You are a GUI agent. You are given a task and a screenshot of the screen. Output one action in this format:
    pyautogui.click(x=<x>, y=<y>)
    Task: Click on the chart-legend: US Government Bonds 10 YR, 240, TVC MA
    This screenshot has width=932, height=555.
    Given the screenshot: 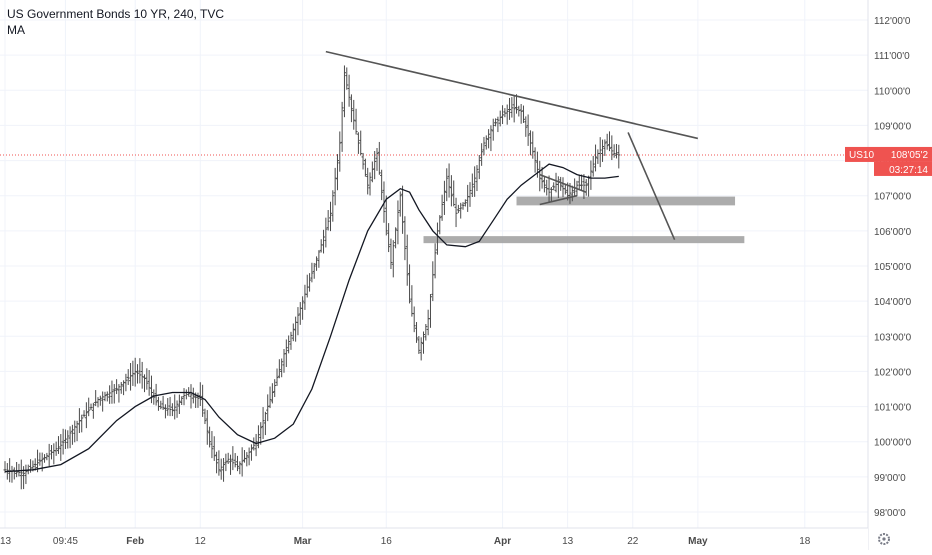 What is the action you would take?
    pyautogui.click(x=115, y=22)
    